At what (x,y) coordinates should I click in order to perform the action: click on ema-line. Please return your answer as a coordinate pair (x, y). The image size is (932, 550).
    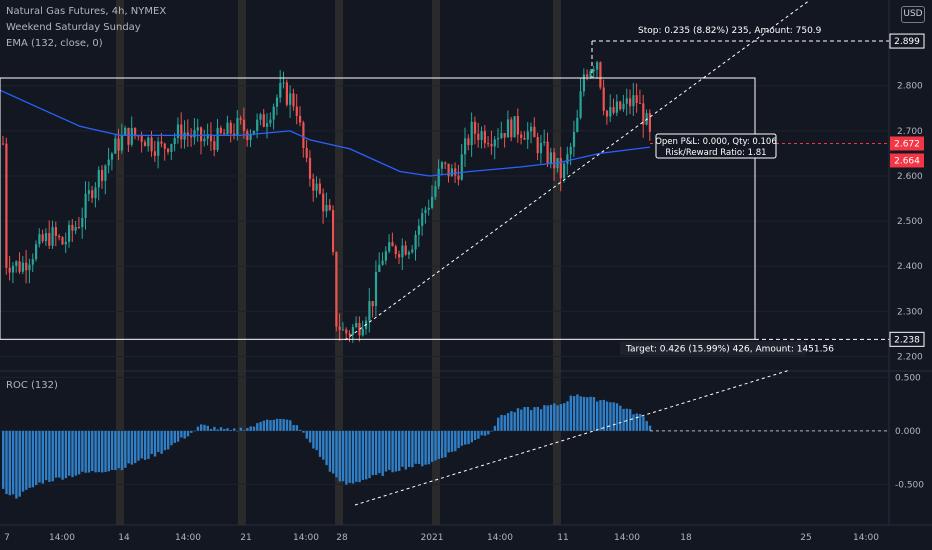
    Looking at the image, I should click on (325, 133).